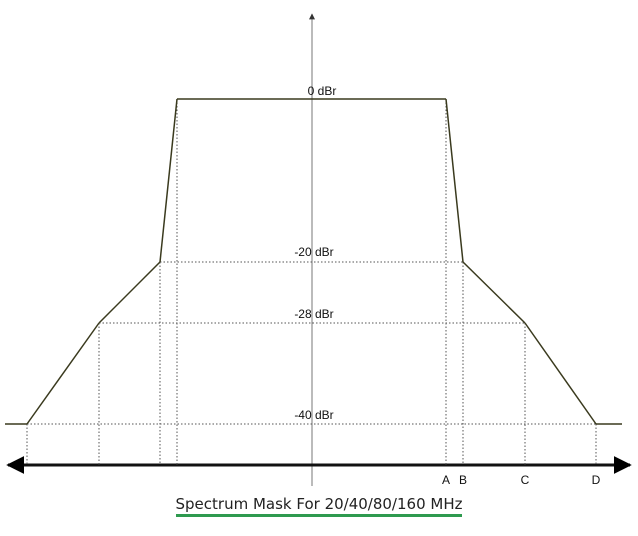 The height and width of the screenshot is (536, 638). Describe the element at coordinates (313, 314) in the screenshot. I see `level-label-28: -28 dBr` at that location.